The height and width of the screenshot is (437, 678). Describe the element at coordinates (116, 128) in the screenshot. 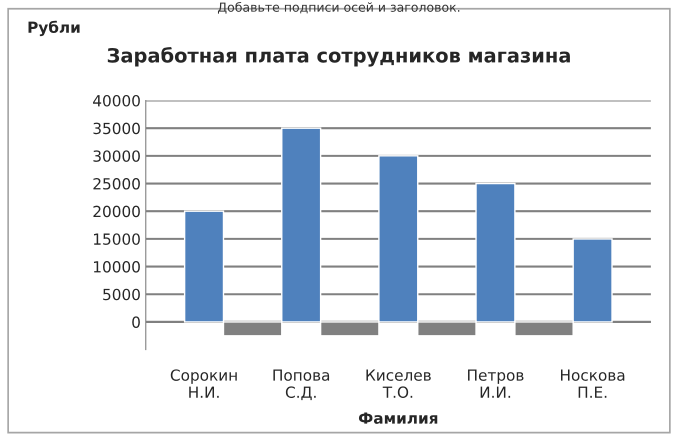

I see `y-tick-label: 35000` at that location.